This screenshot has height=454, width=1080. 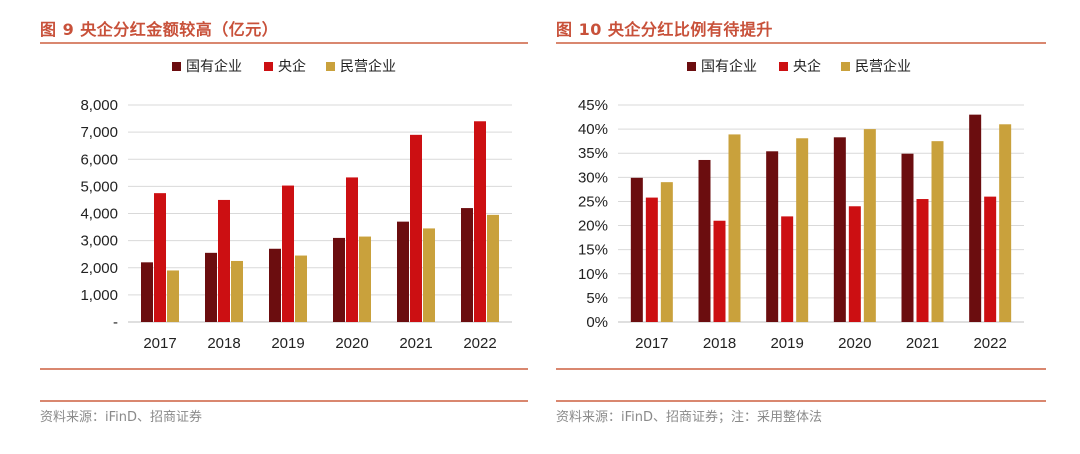 I want to click on bars, so click(x=320, y=222).